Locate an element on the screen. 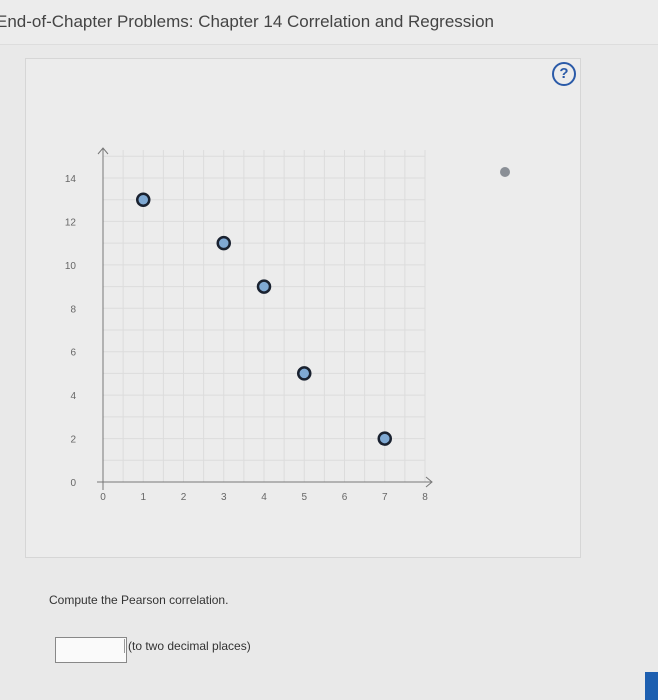  y-tick-label: 12 is located at coordinates (71, 222).